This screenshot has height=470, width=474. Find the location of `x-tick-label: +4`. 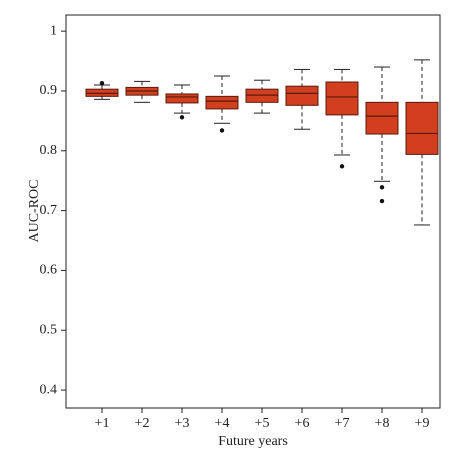

x-tick-label: +4 is located at coordinates (222, 423).